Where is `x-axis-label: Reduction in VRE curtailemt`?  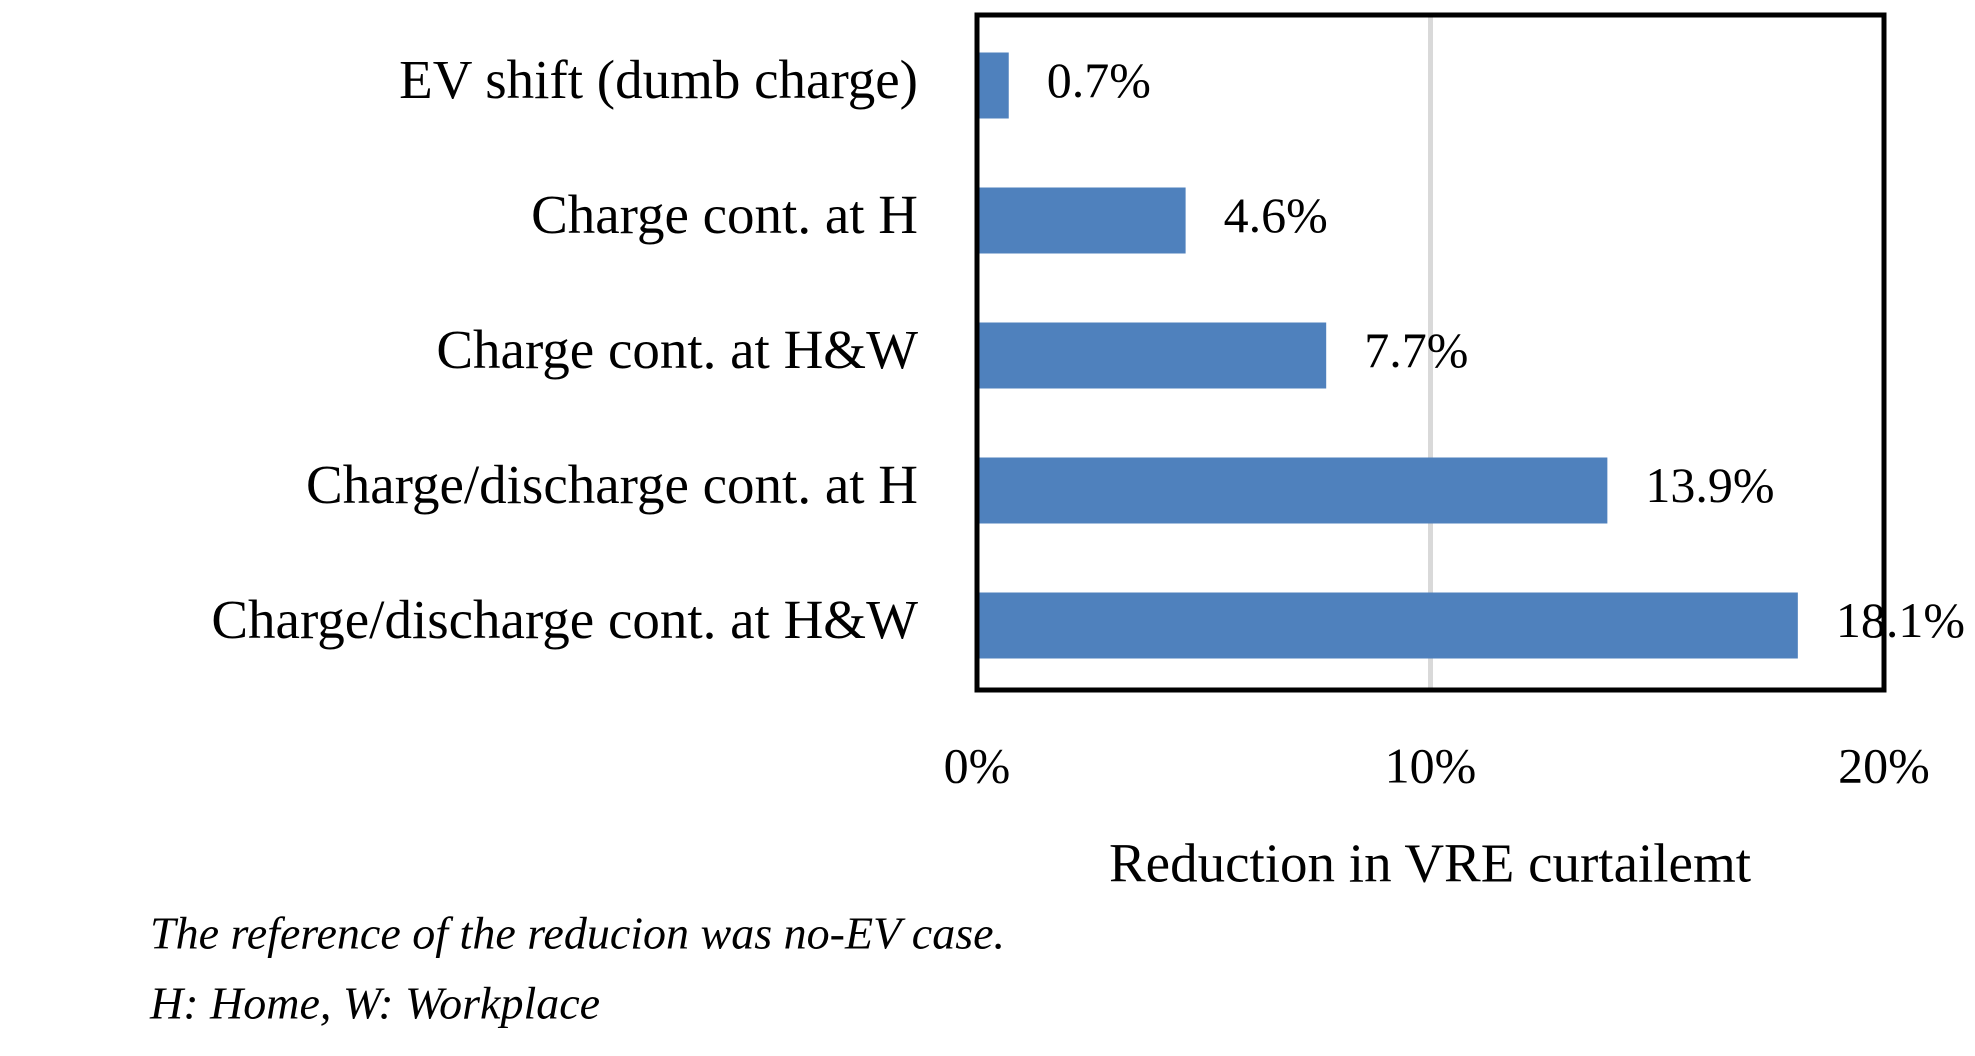
x-axis-label: Reduction in VRE curtailemt is located at coordinates (1430, 863).